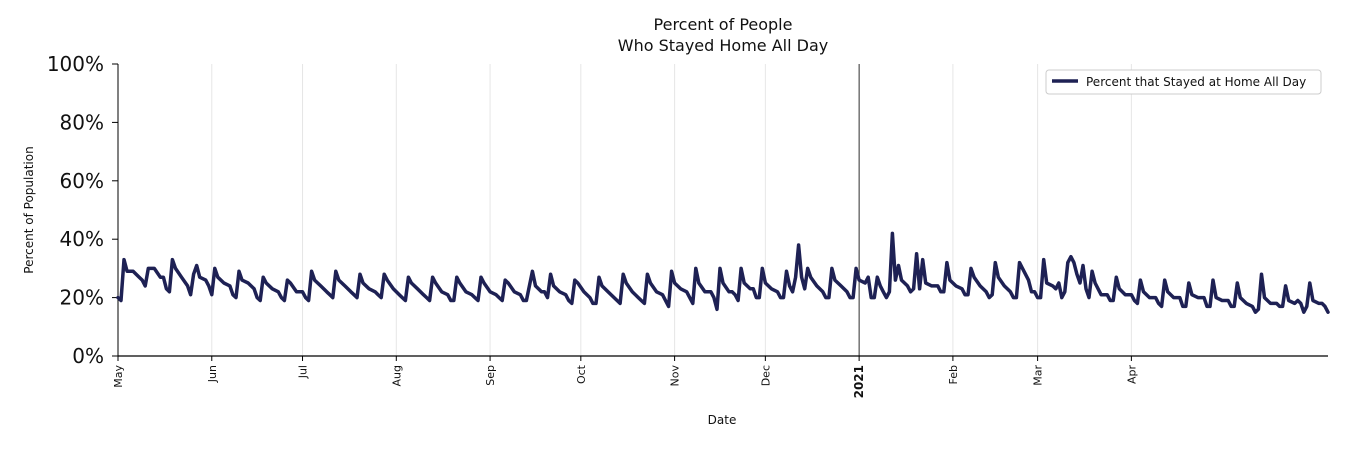 The image size is (1350, 450). I want to click on y-tick-label: 60%, so click(82, 181).